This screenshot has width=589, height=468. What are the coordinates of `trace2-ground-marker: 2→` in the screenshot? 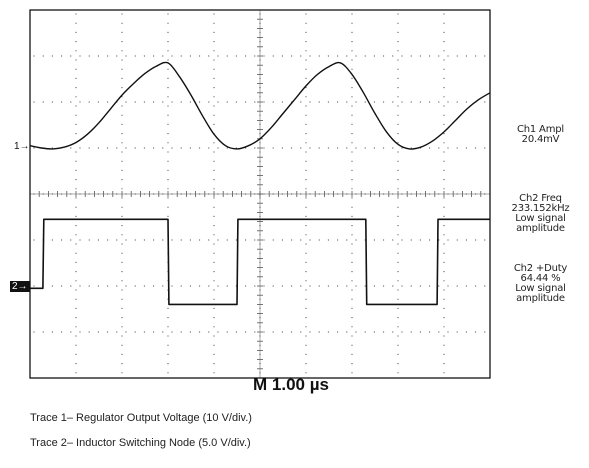 It's located at (20, 287).